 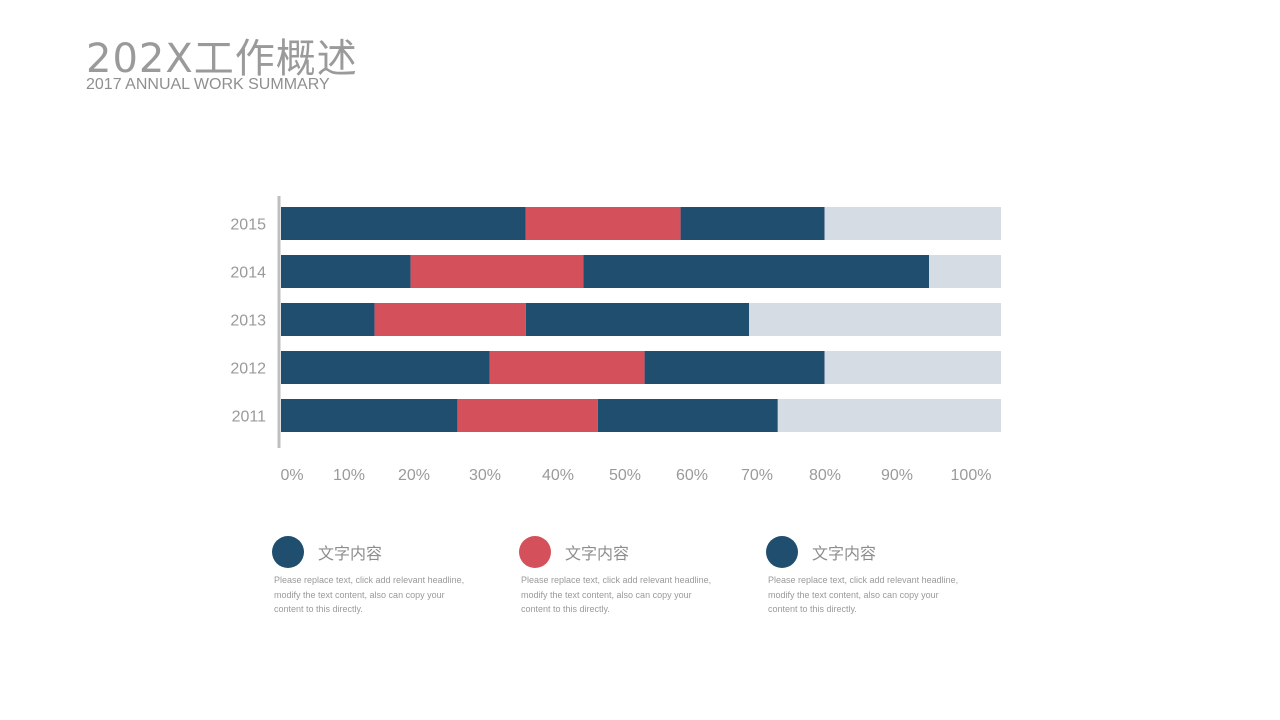 What do you see at coordinates (222, 59) in the screenshot?
I see `page-title: 202X工作概述` at bounding box center [222, 59].